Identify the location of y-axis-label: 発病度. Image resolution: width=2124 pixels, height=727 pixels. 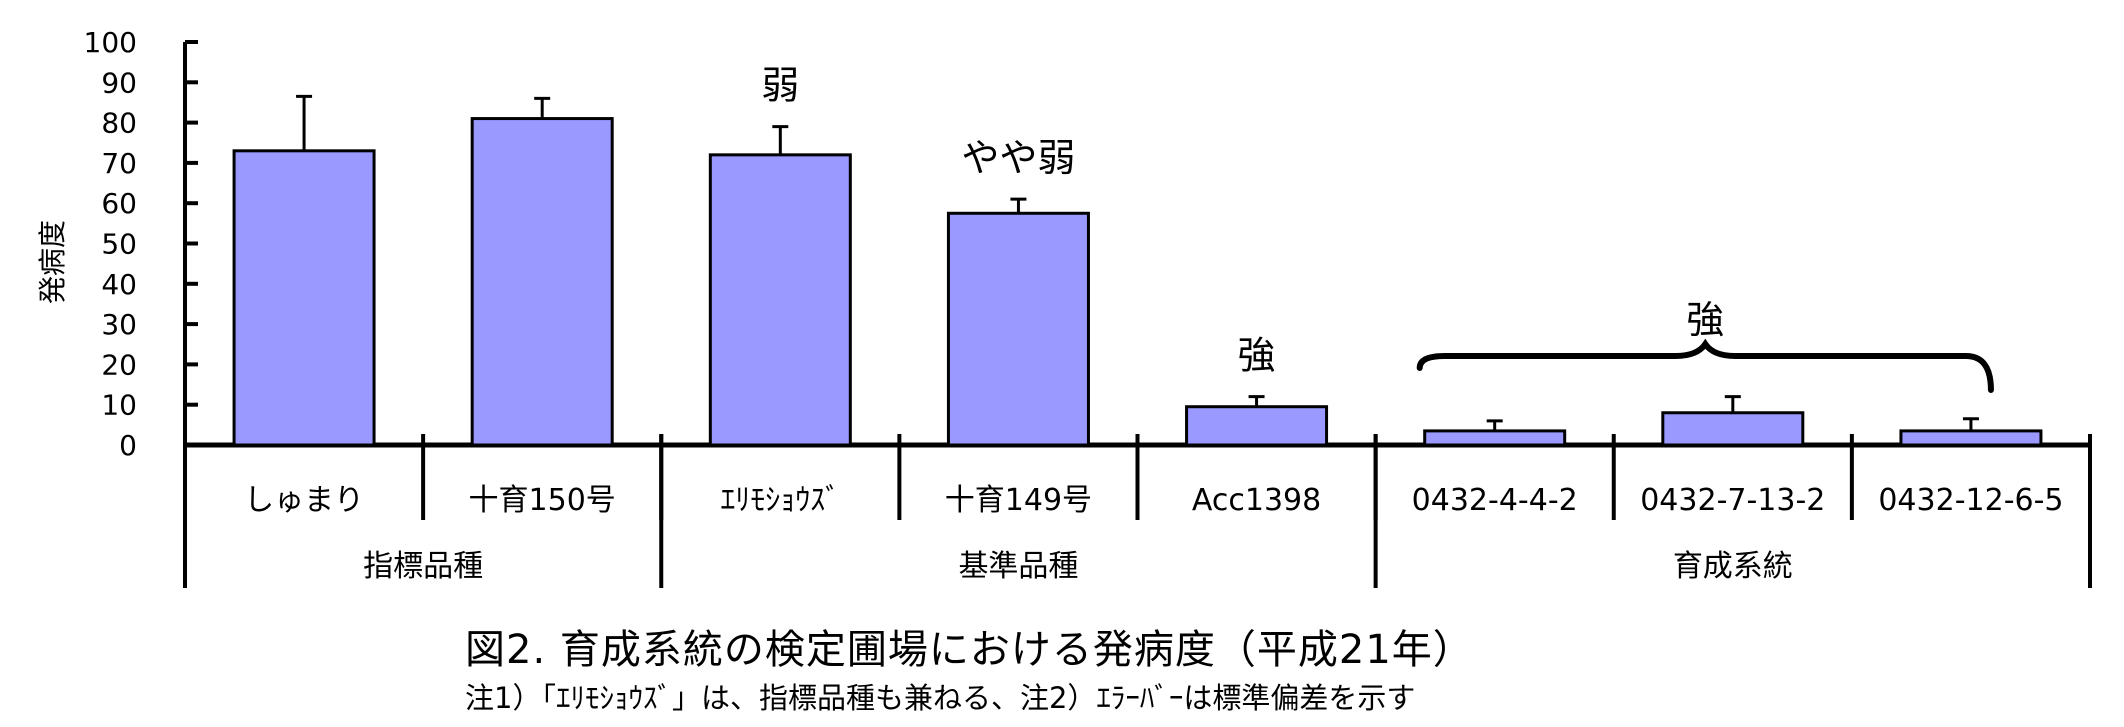
(52, 262).